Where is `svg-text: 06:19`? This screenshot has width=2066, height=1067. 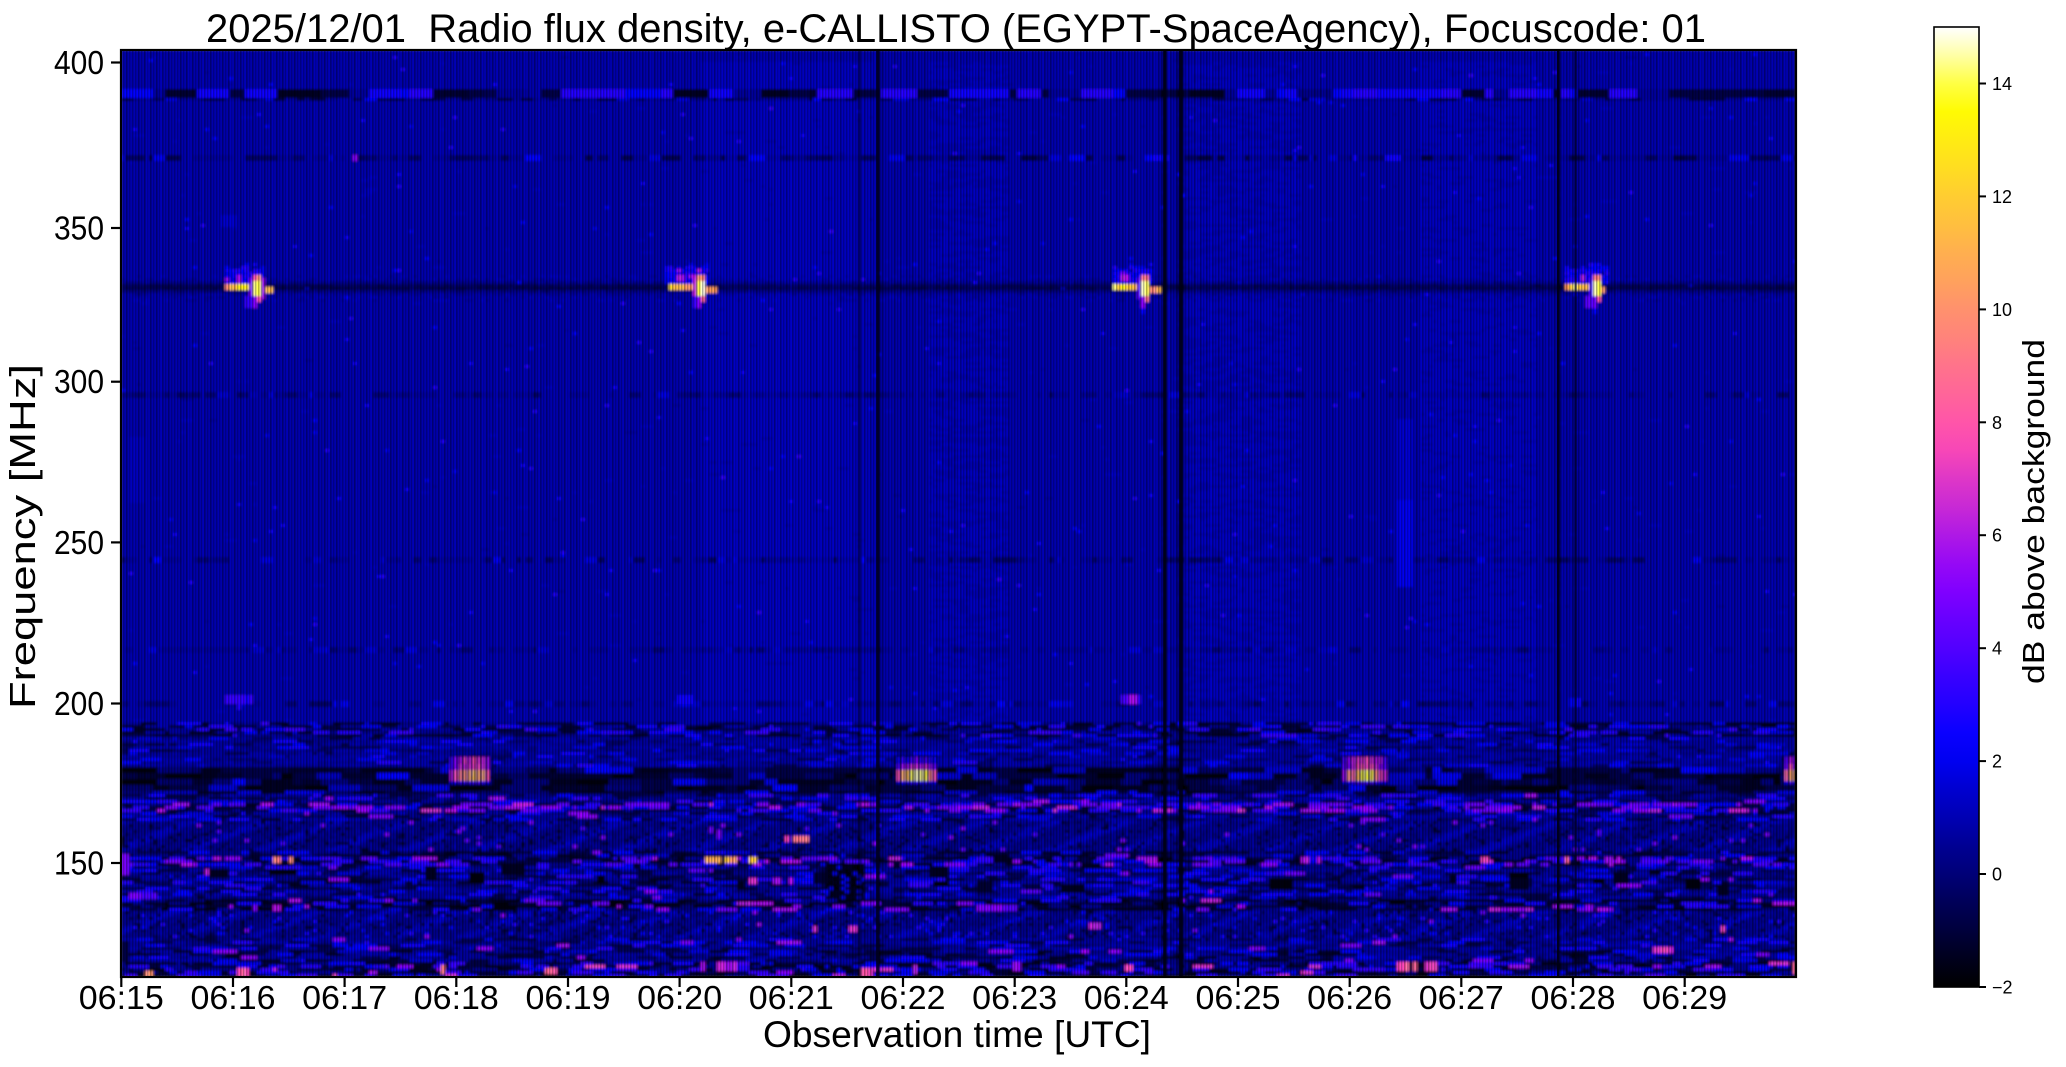
svg-text: 06:19 is located at coordinates (568, 997).